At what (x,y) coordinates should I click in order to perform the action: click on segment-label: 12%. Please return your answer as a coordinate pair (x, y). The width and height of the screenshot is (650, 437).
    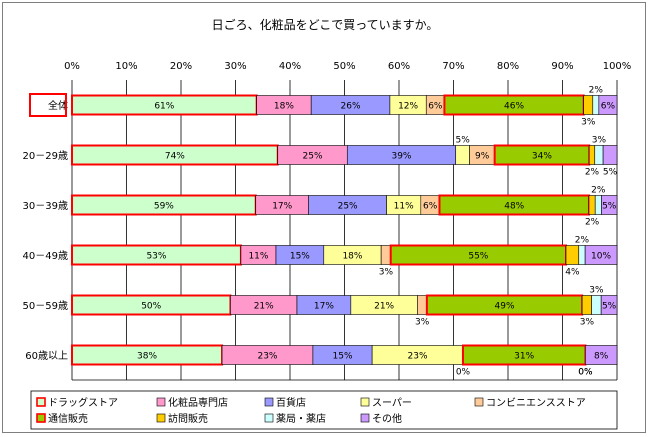
    Looking at the image, I should click on (408, 107).